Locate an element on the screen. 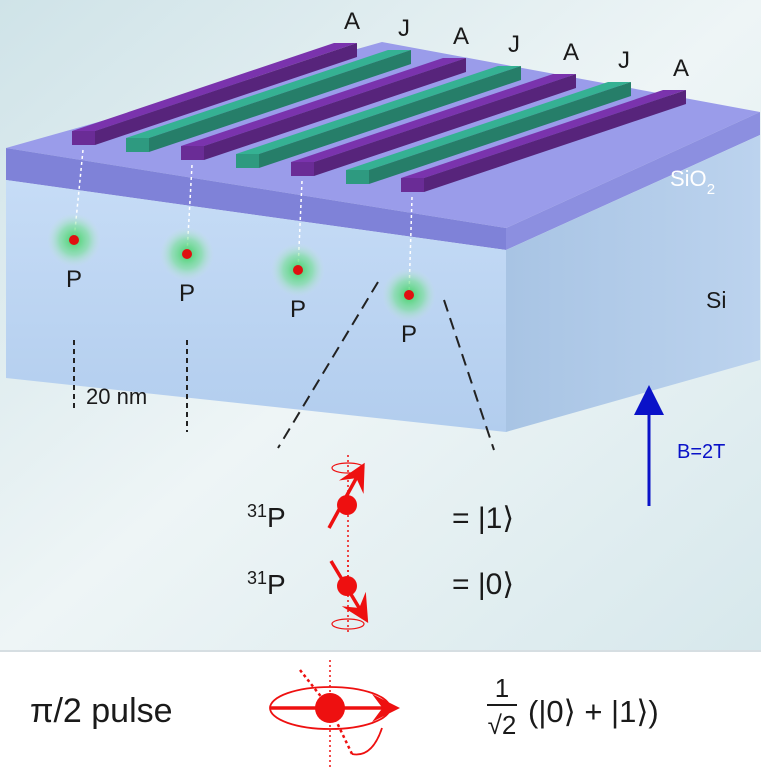  silicon-side-face is located at coordinates (633, 283).